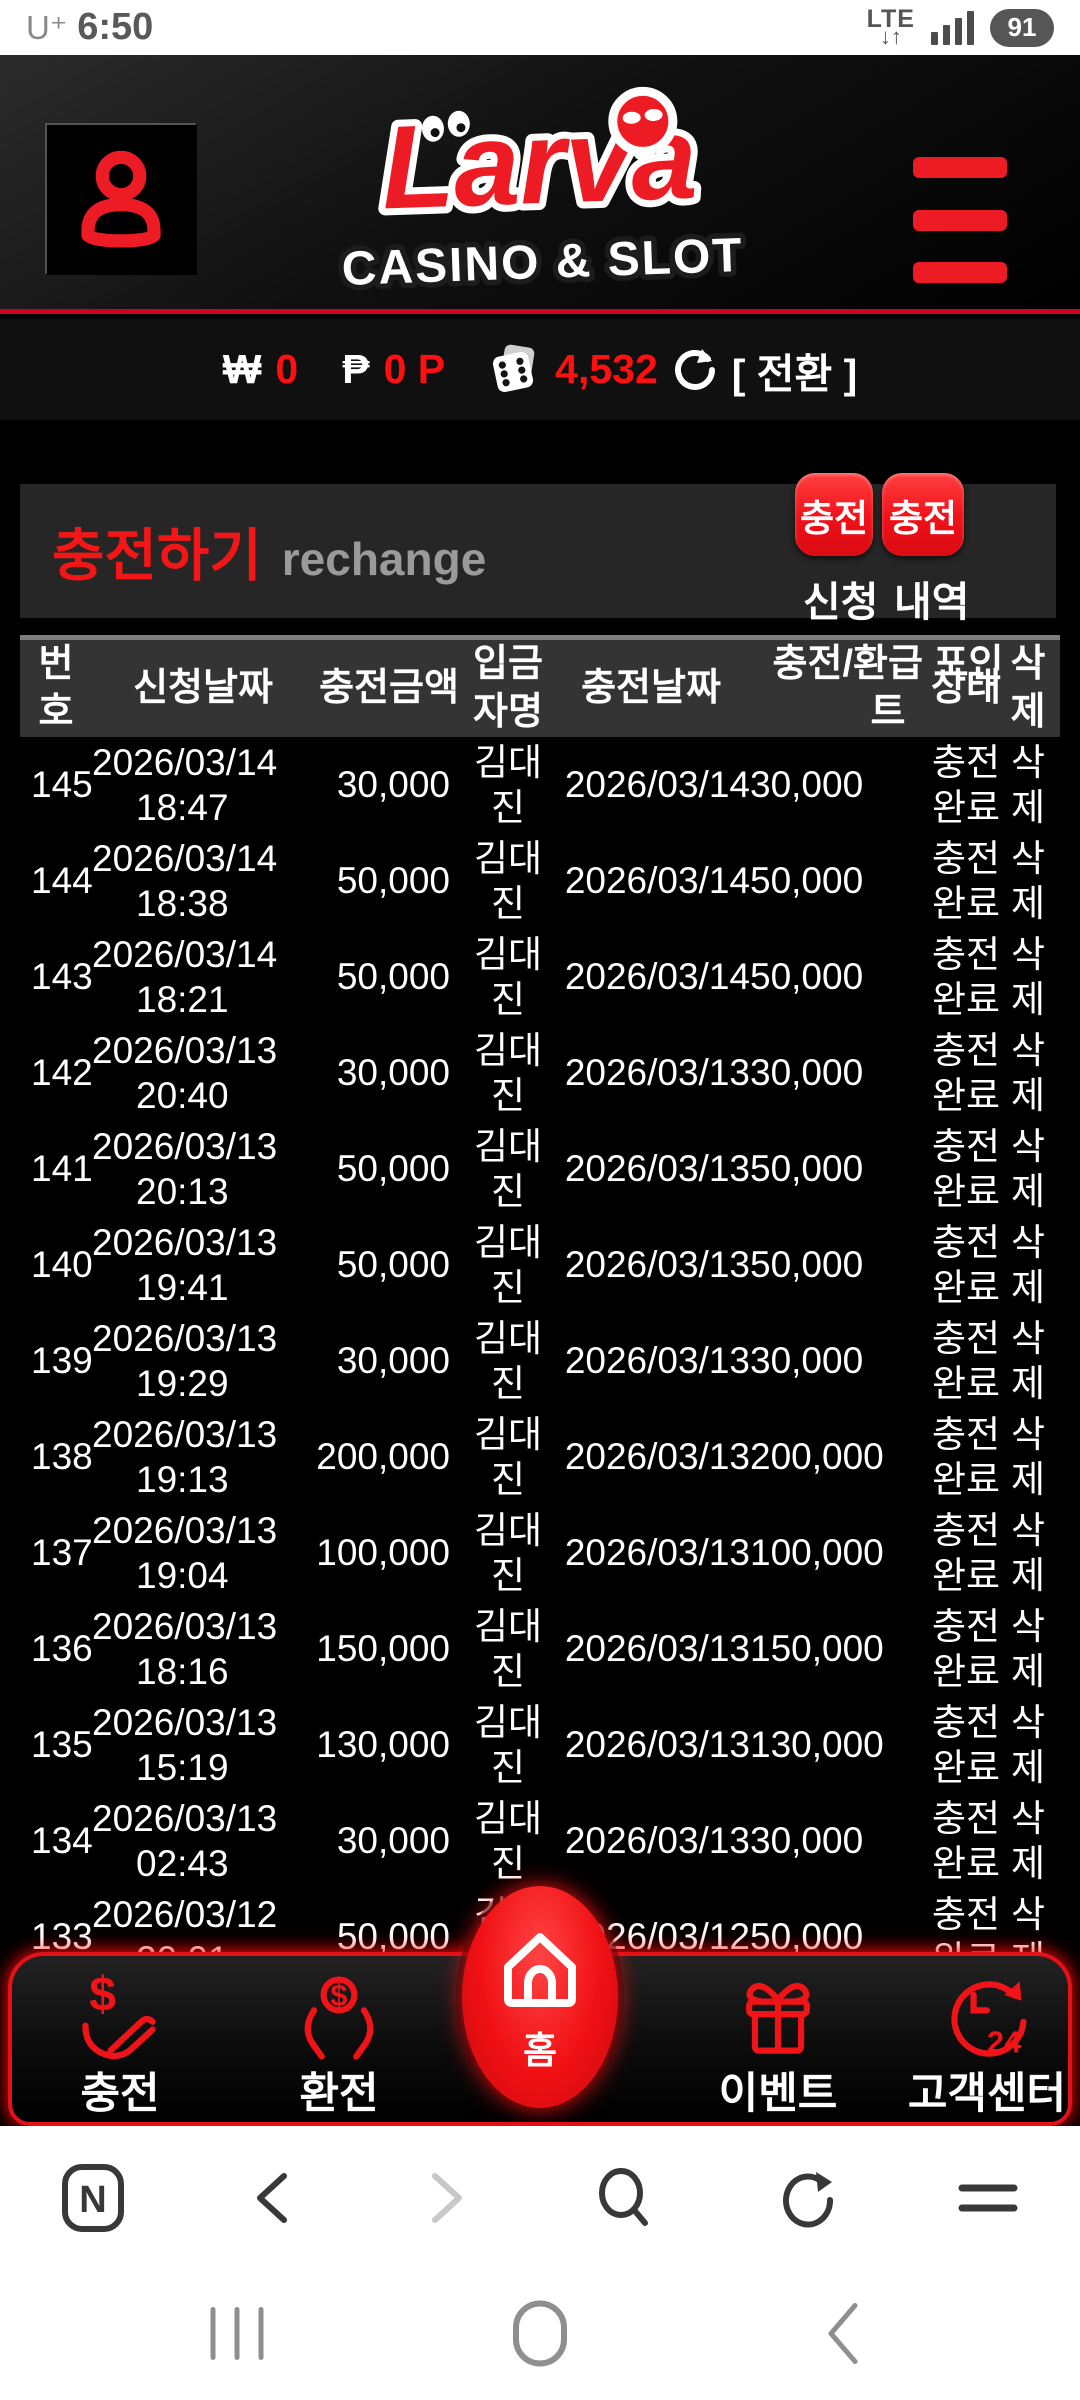 The image size is (1080, 2400). I want to click on cell-no: 140, so click(62, 1265).